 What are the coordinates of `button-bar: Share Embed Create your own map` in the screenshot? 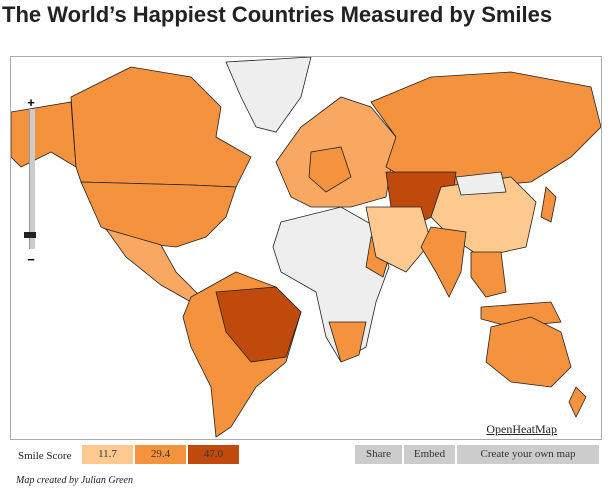 It's located at (477, 454).